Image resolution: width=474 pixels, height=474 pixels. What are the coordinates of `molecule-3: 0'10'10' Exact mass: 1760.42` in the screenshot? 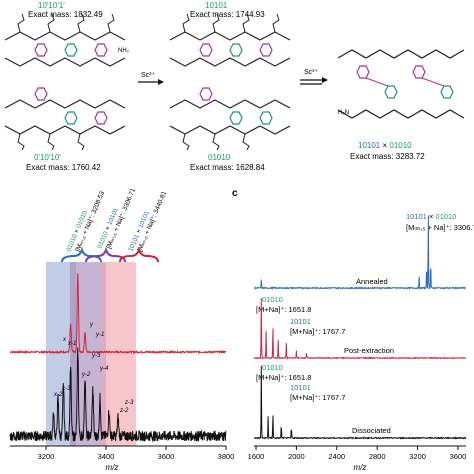 It's located at (65, 129).